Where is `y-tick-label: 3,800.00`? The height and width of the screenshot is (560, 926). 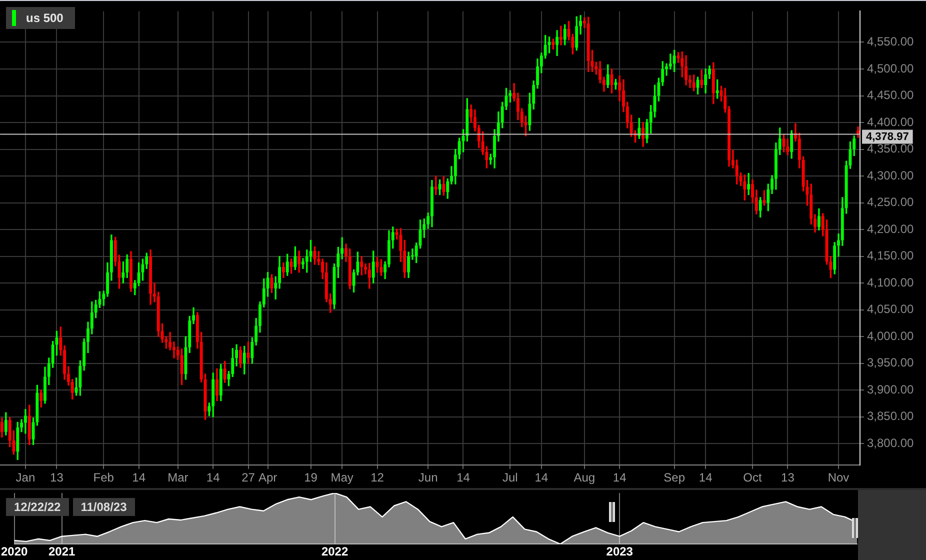
y-tick-label: 3,800.00 is located at coordinates (890, 443).